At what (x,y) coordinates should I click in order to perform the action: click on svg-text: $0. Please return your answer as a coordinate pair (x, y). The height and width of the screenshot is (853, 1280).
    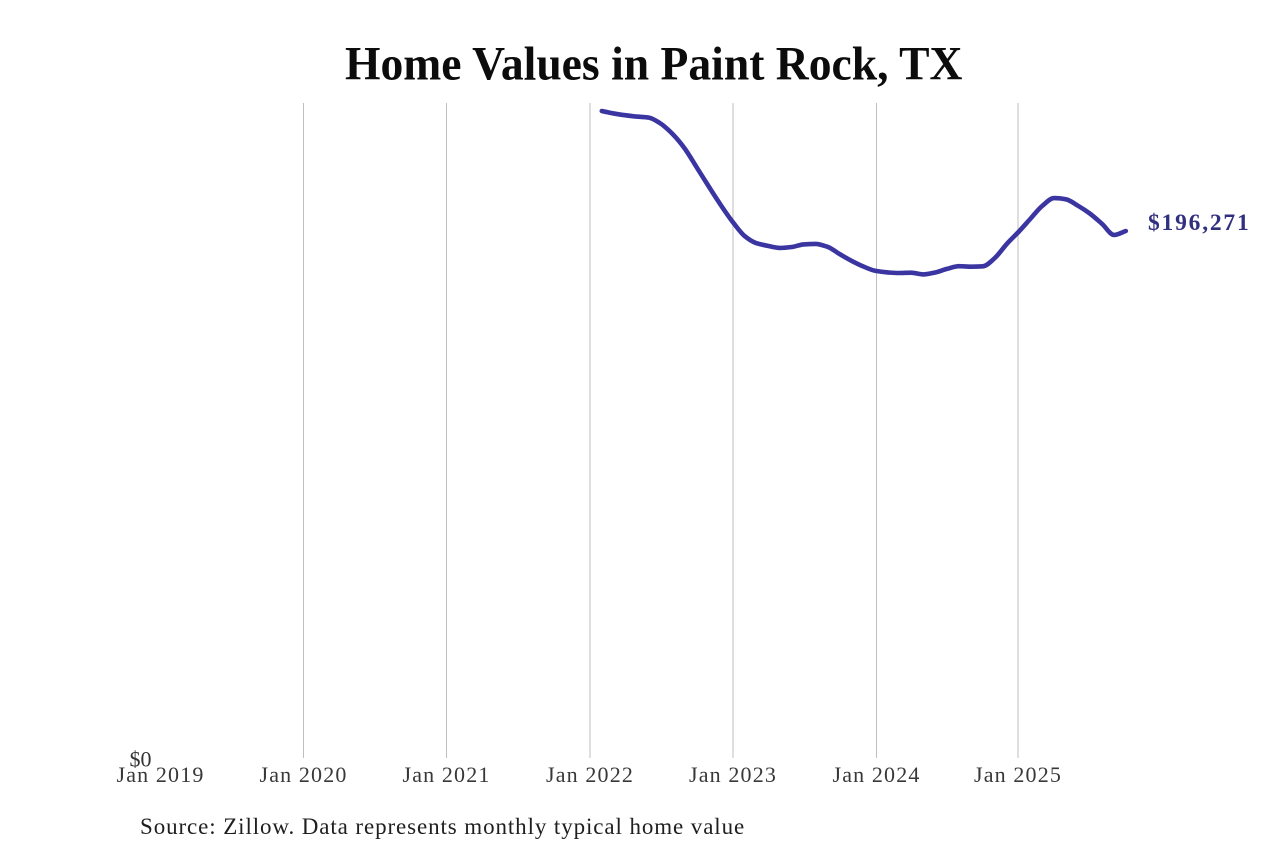
    Looking at the image, I should click on (141, 759).